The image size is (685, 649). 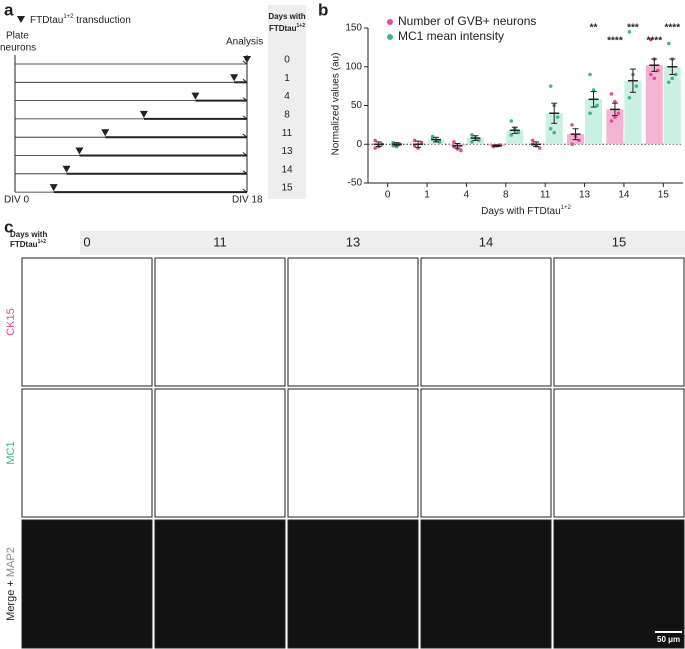 What do you see at coordinates (594, 28) in the screenshot?
I see `significance: **` at bounding box center [594, 28].